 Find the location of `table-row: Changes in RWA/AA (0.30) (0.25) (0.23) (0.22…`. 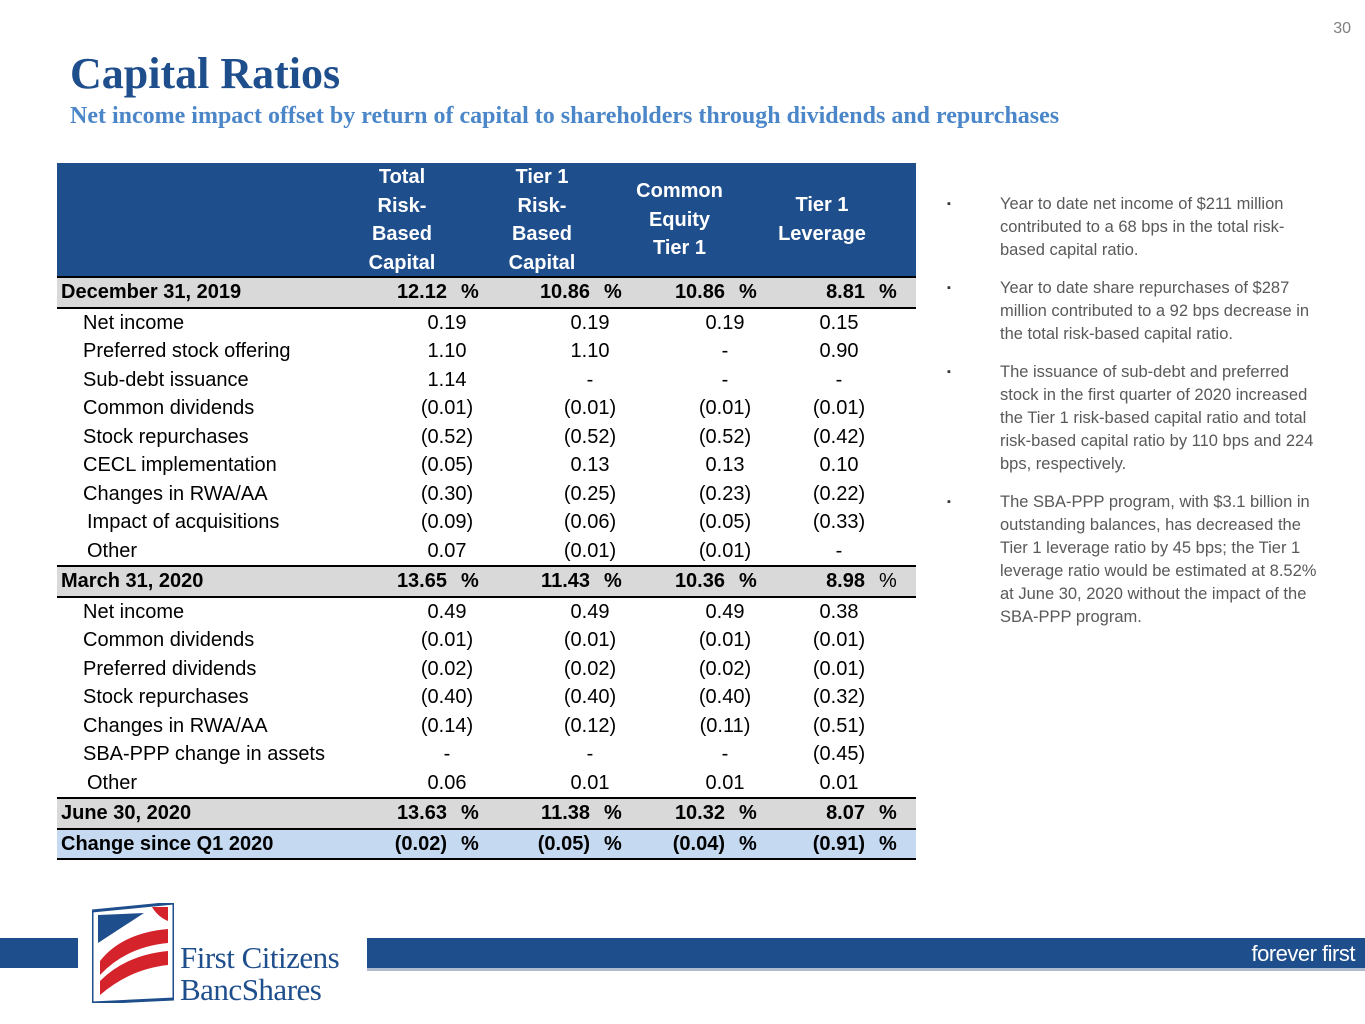

table-row: Changes in RWA/AA (0.30) (0.25) (0.23) (0.22… is located at coordinates (486, 494).